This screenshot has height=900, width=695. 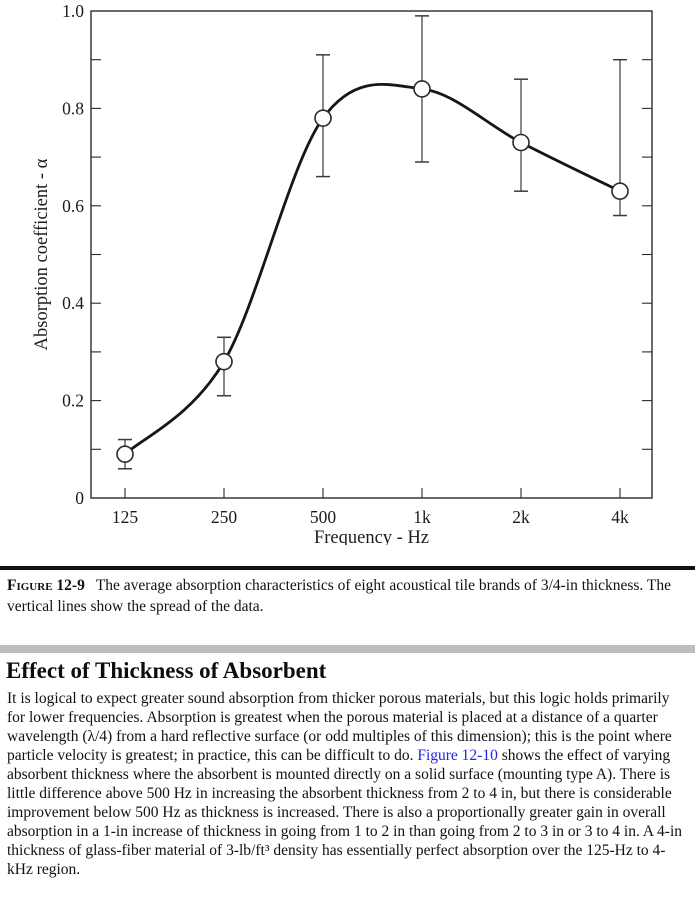 I want to click on y-tick-label: 0.4, so click(x=73, y=303).